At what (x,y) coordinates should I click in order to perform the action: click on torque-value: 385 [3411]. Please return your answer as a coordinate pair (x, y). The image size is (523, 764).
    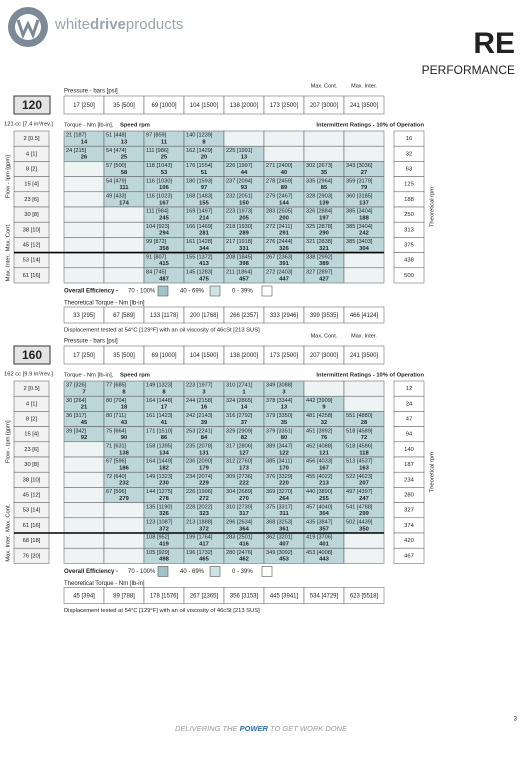
    Looking at the image, I should click on (279, 462).